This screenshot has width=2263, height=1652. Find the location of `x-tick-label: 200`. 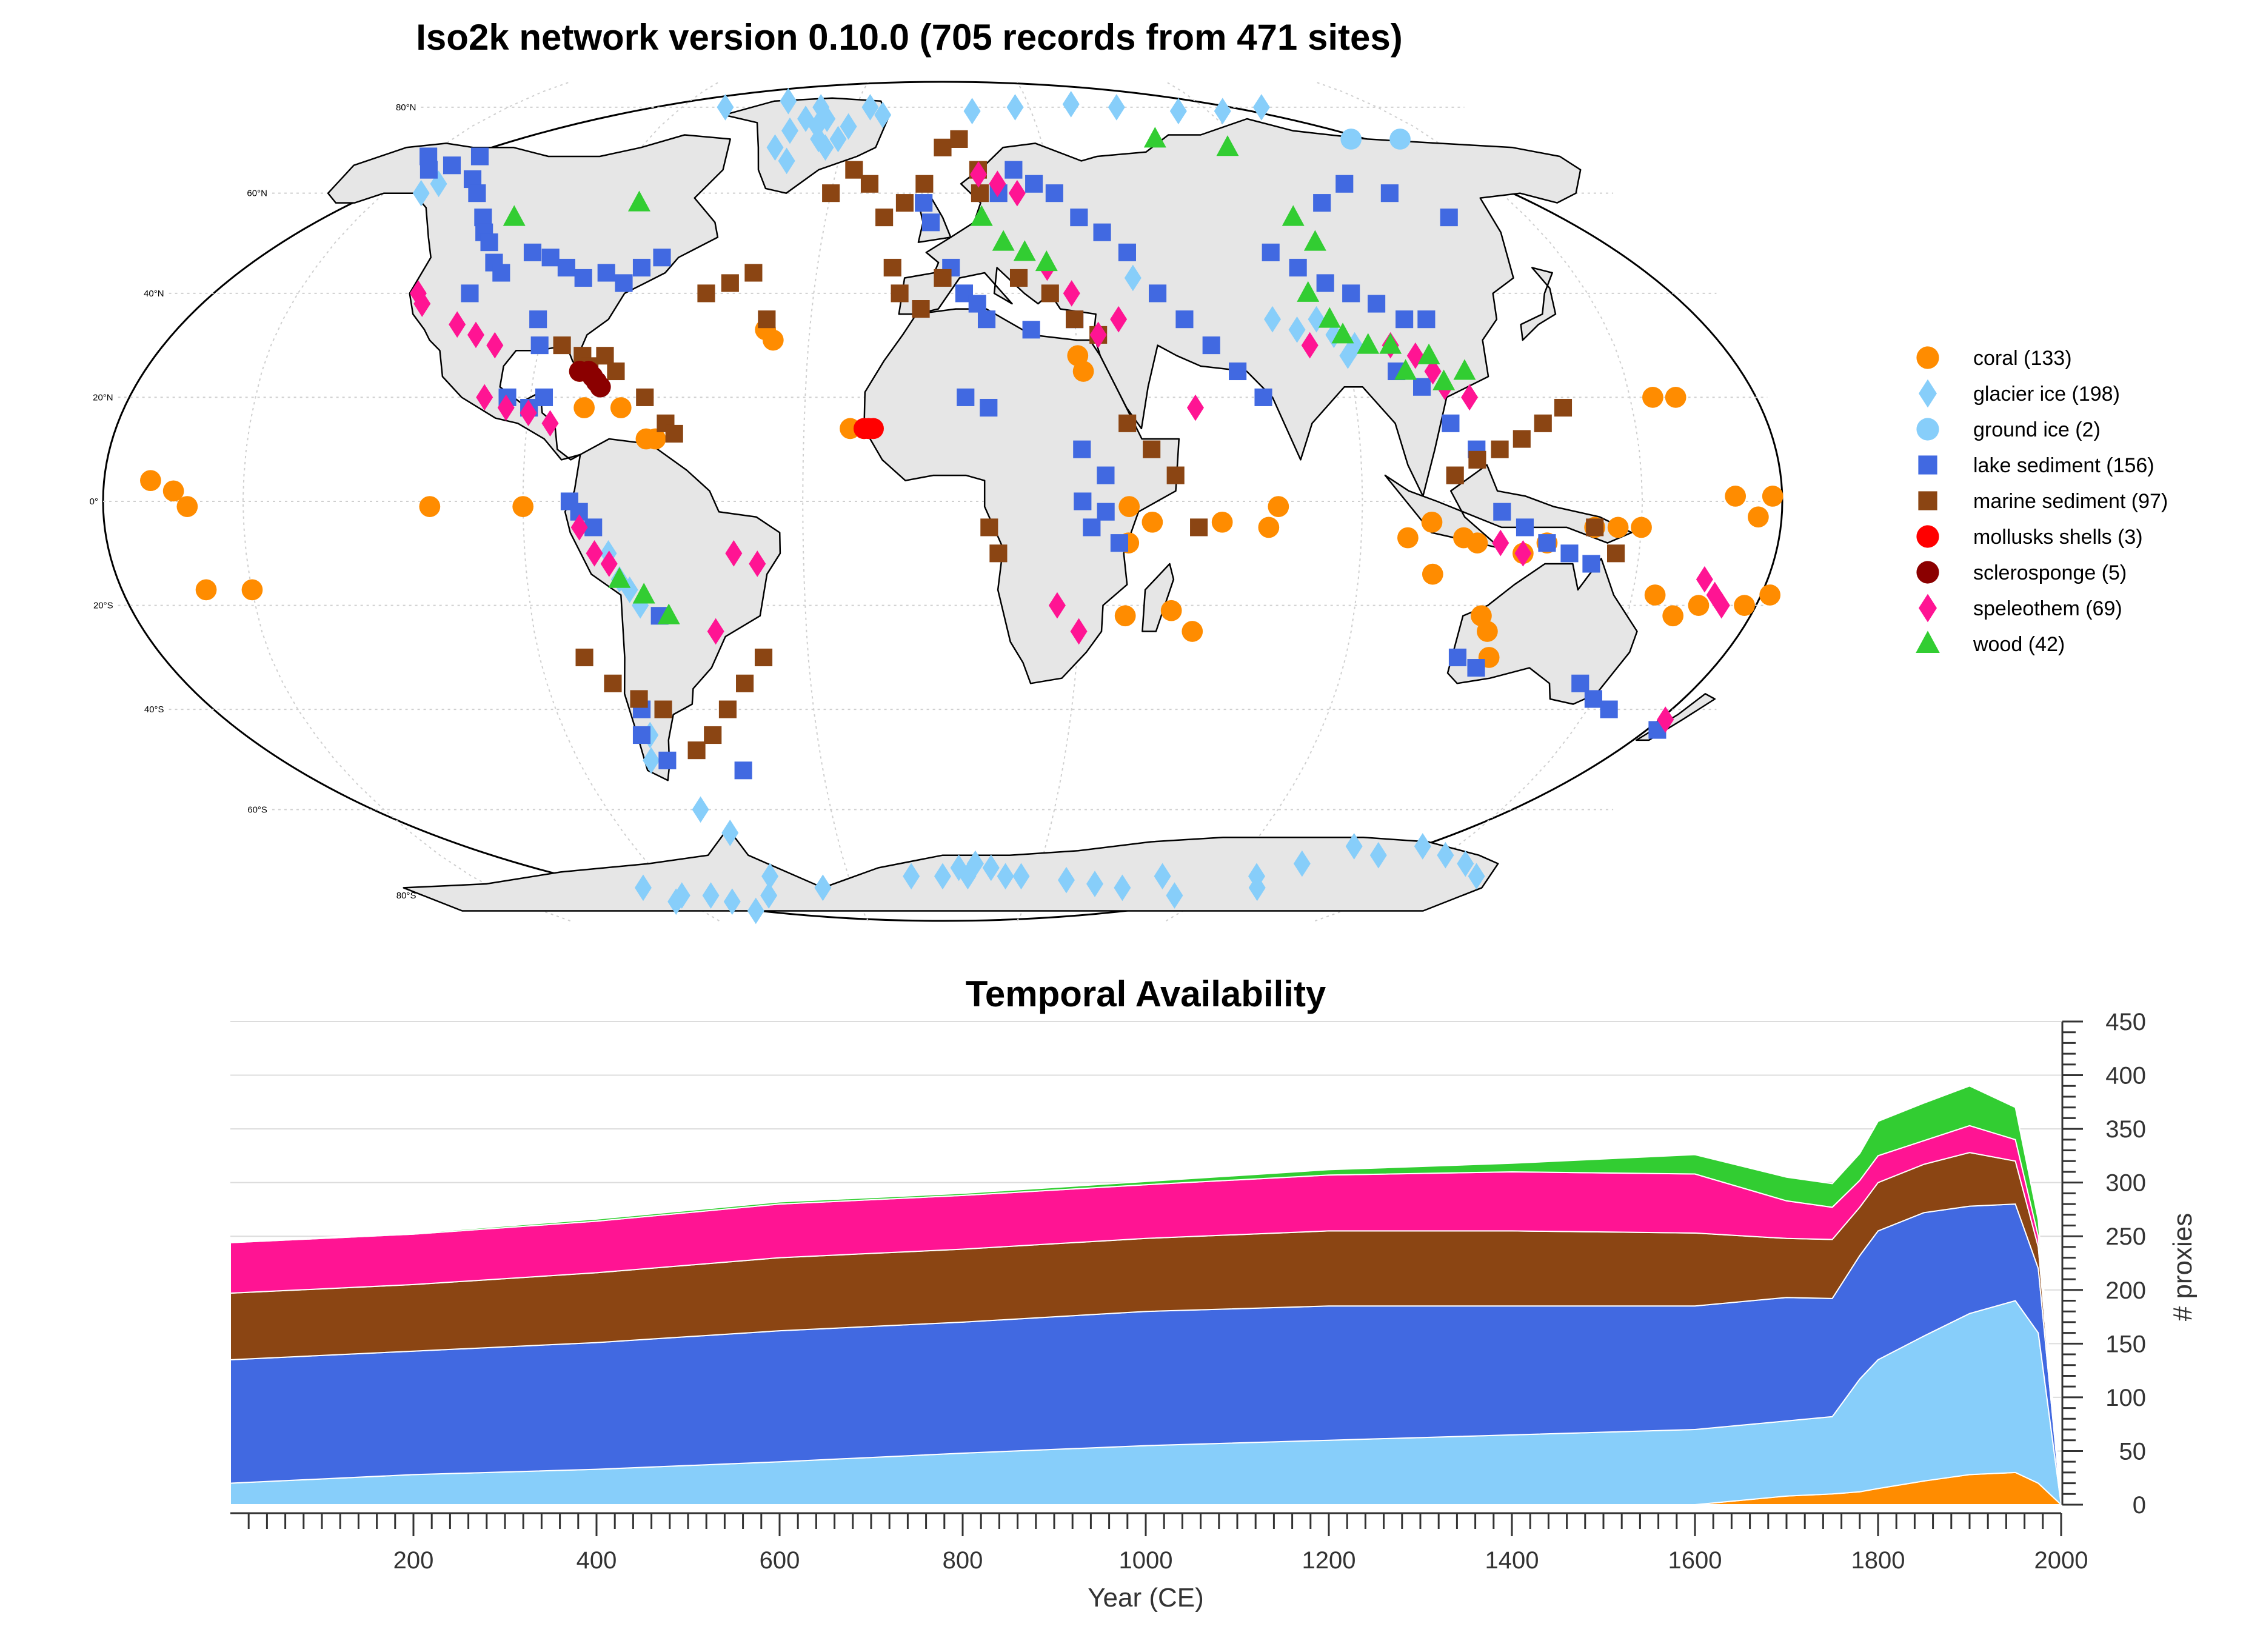

x-tick-label: 200 is located at coordinates (413, 1560).